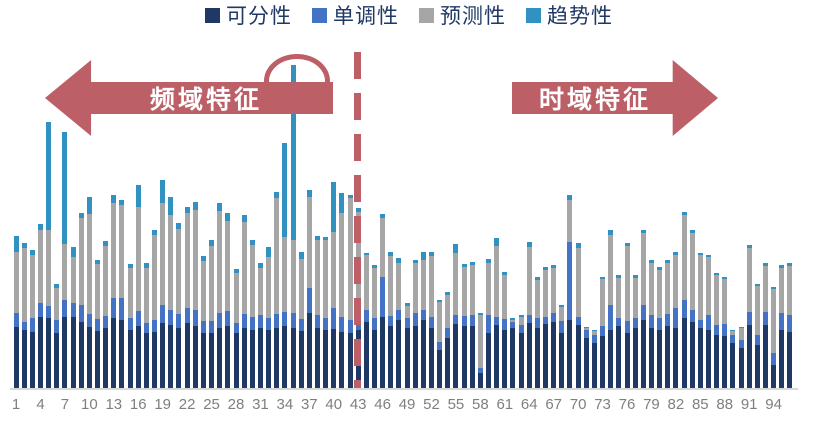 This screenshot has width=818, height=422. What do you see at coordinates (594, 100) in the screenshot?
I see `time-domain-arrow-label: 时域特征` at bounding box center [594, 100].